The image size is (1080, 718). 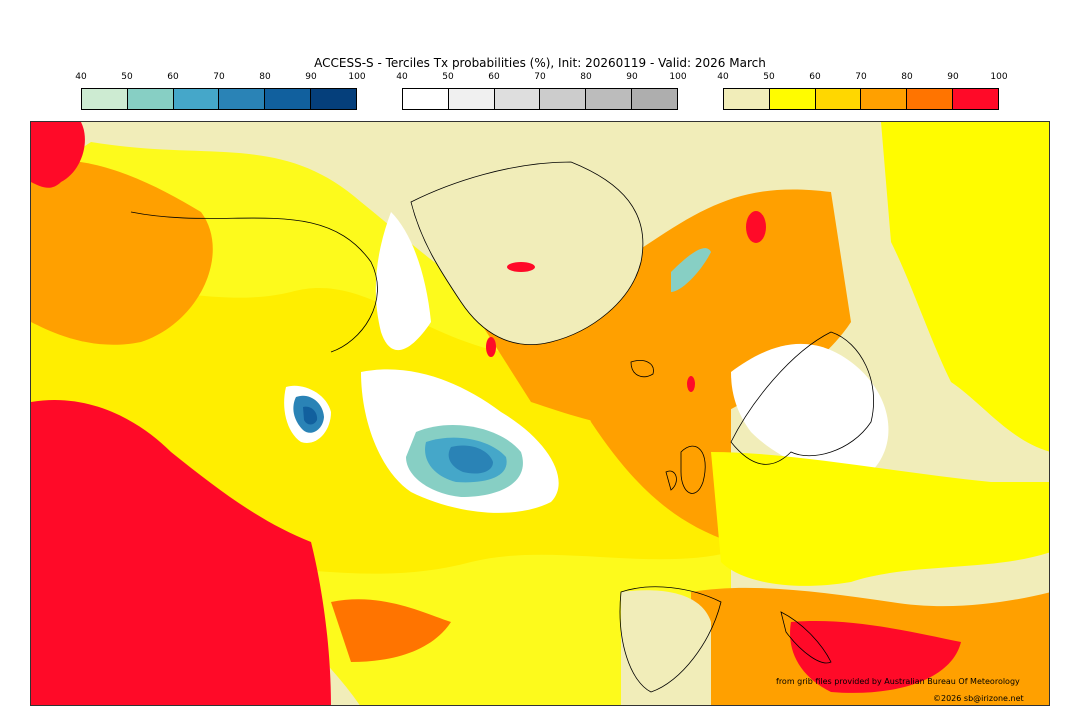 What do you see at coordinates (391, 630) in the screenshot?
I see `above-normal-80-region` at bounding box center [391, 630].